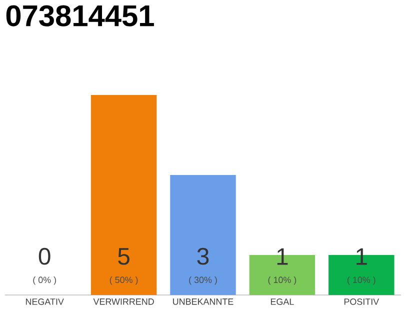  What do you see at coordinates (124, 256) in the screenshot?
I see `data-label: 5` at bounding box center [124, 256].